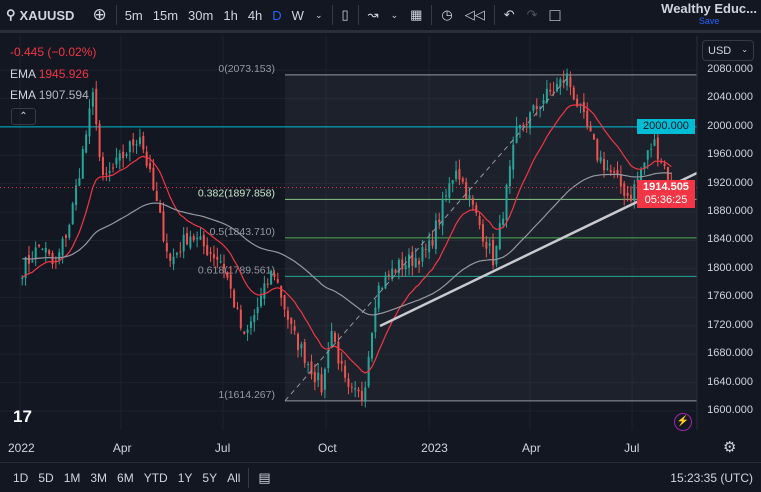  I want to click on x-tick-label: Jul, so click(222, 448).